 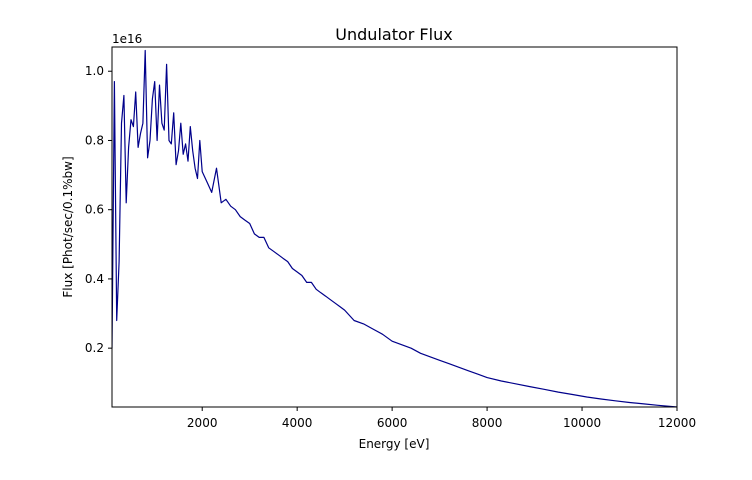 I want to click on chart-title: Undulator Flux, so click(x=393, y=34).